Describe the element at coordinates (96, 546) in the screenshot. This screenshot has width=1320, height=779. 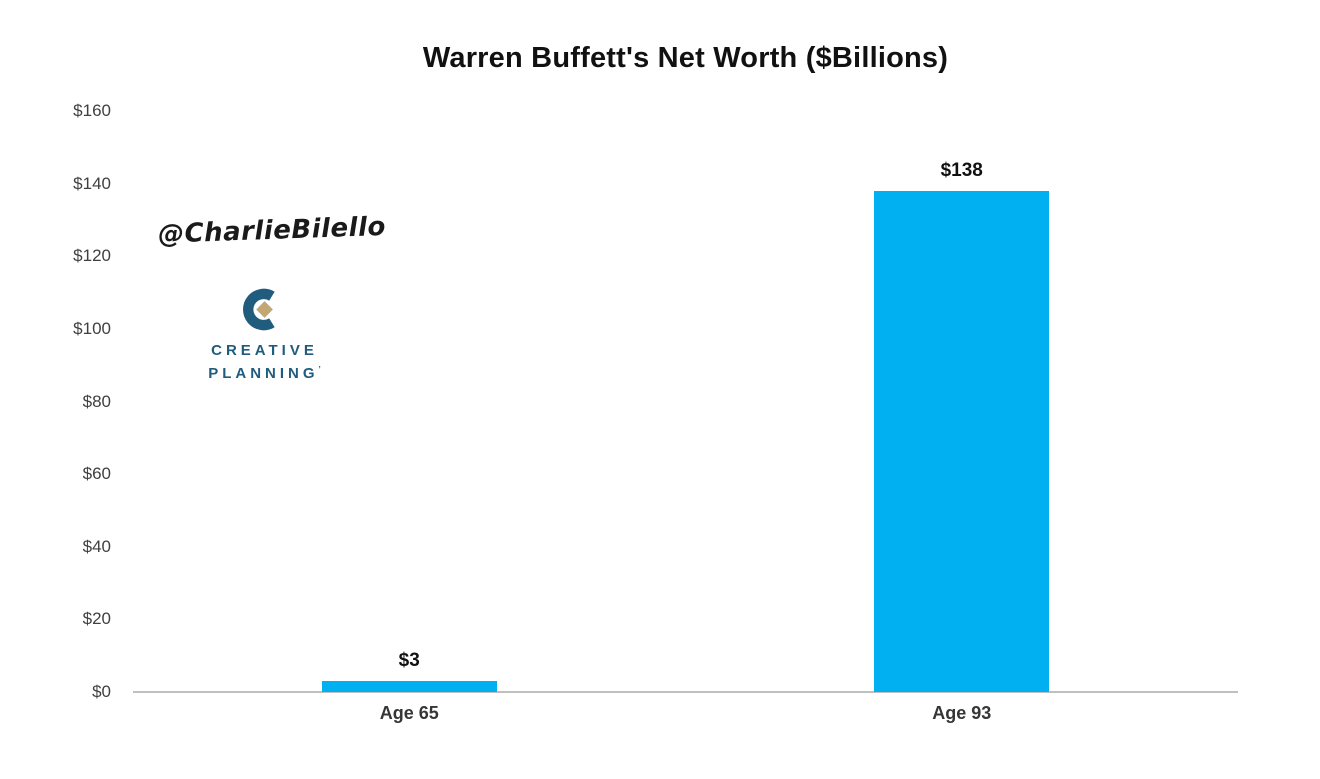
I see `y-axis-tick-label: $40` at that location.